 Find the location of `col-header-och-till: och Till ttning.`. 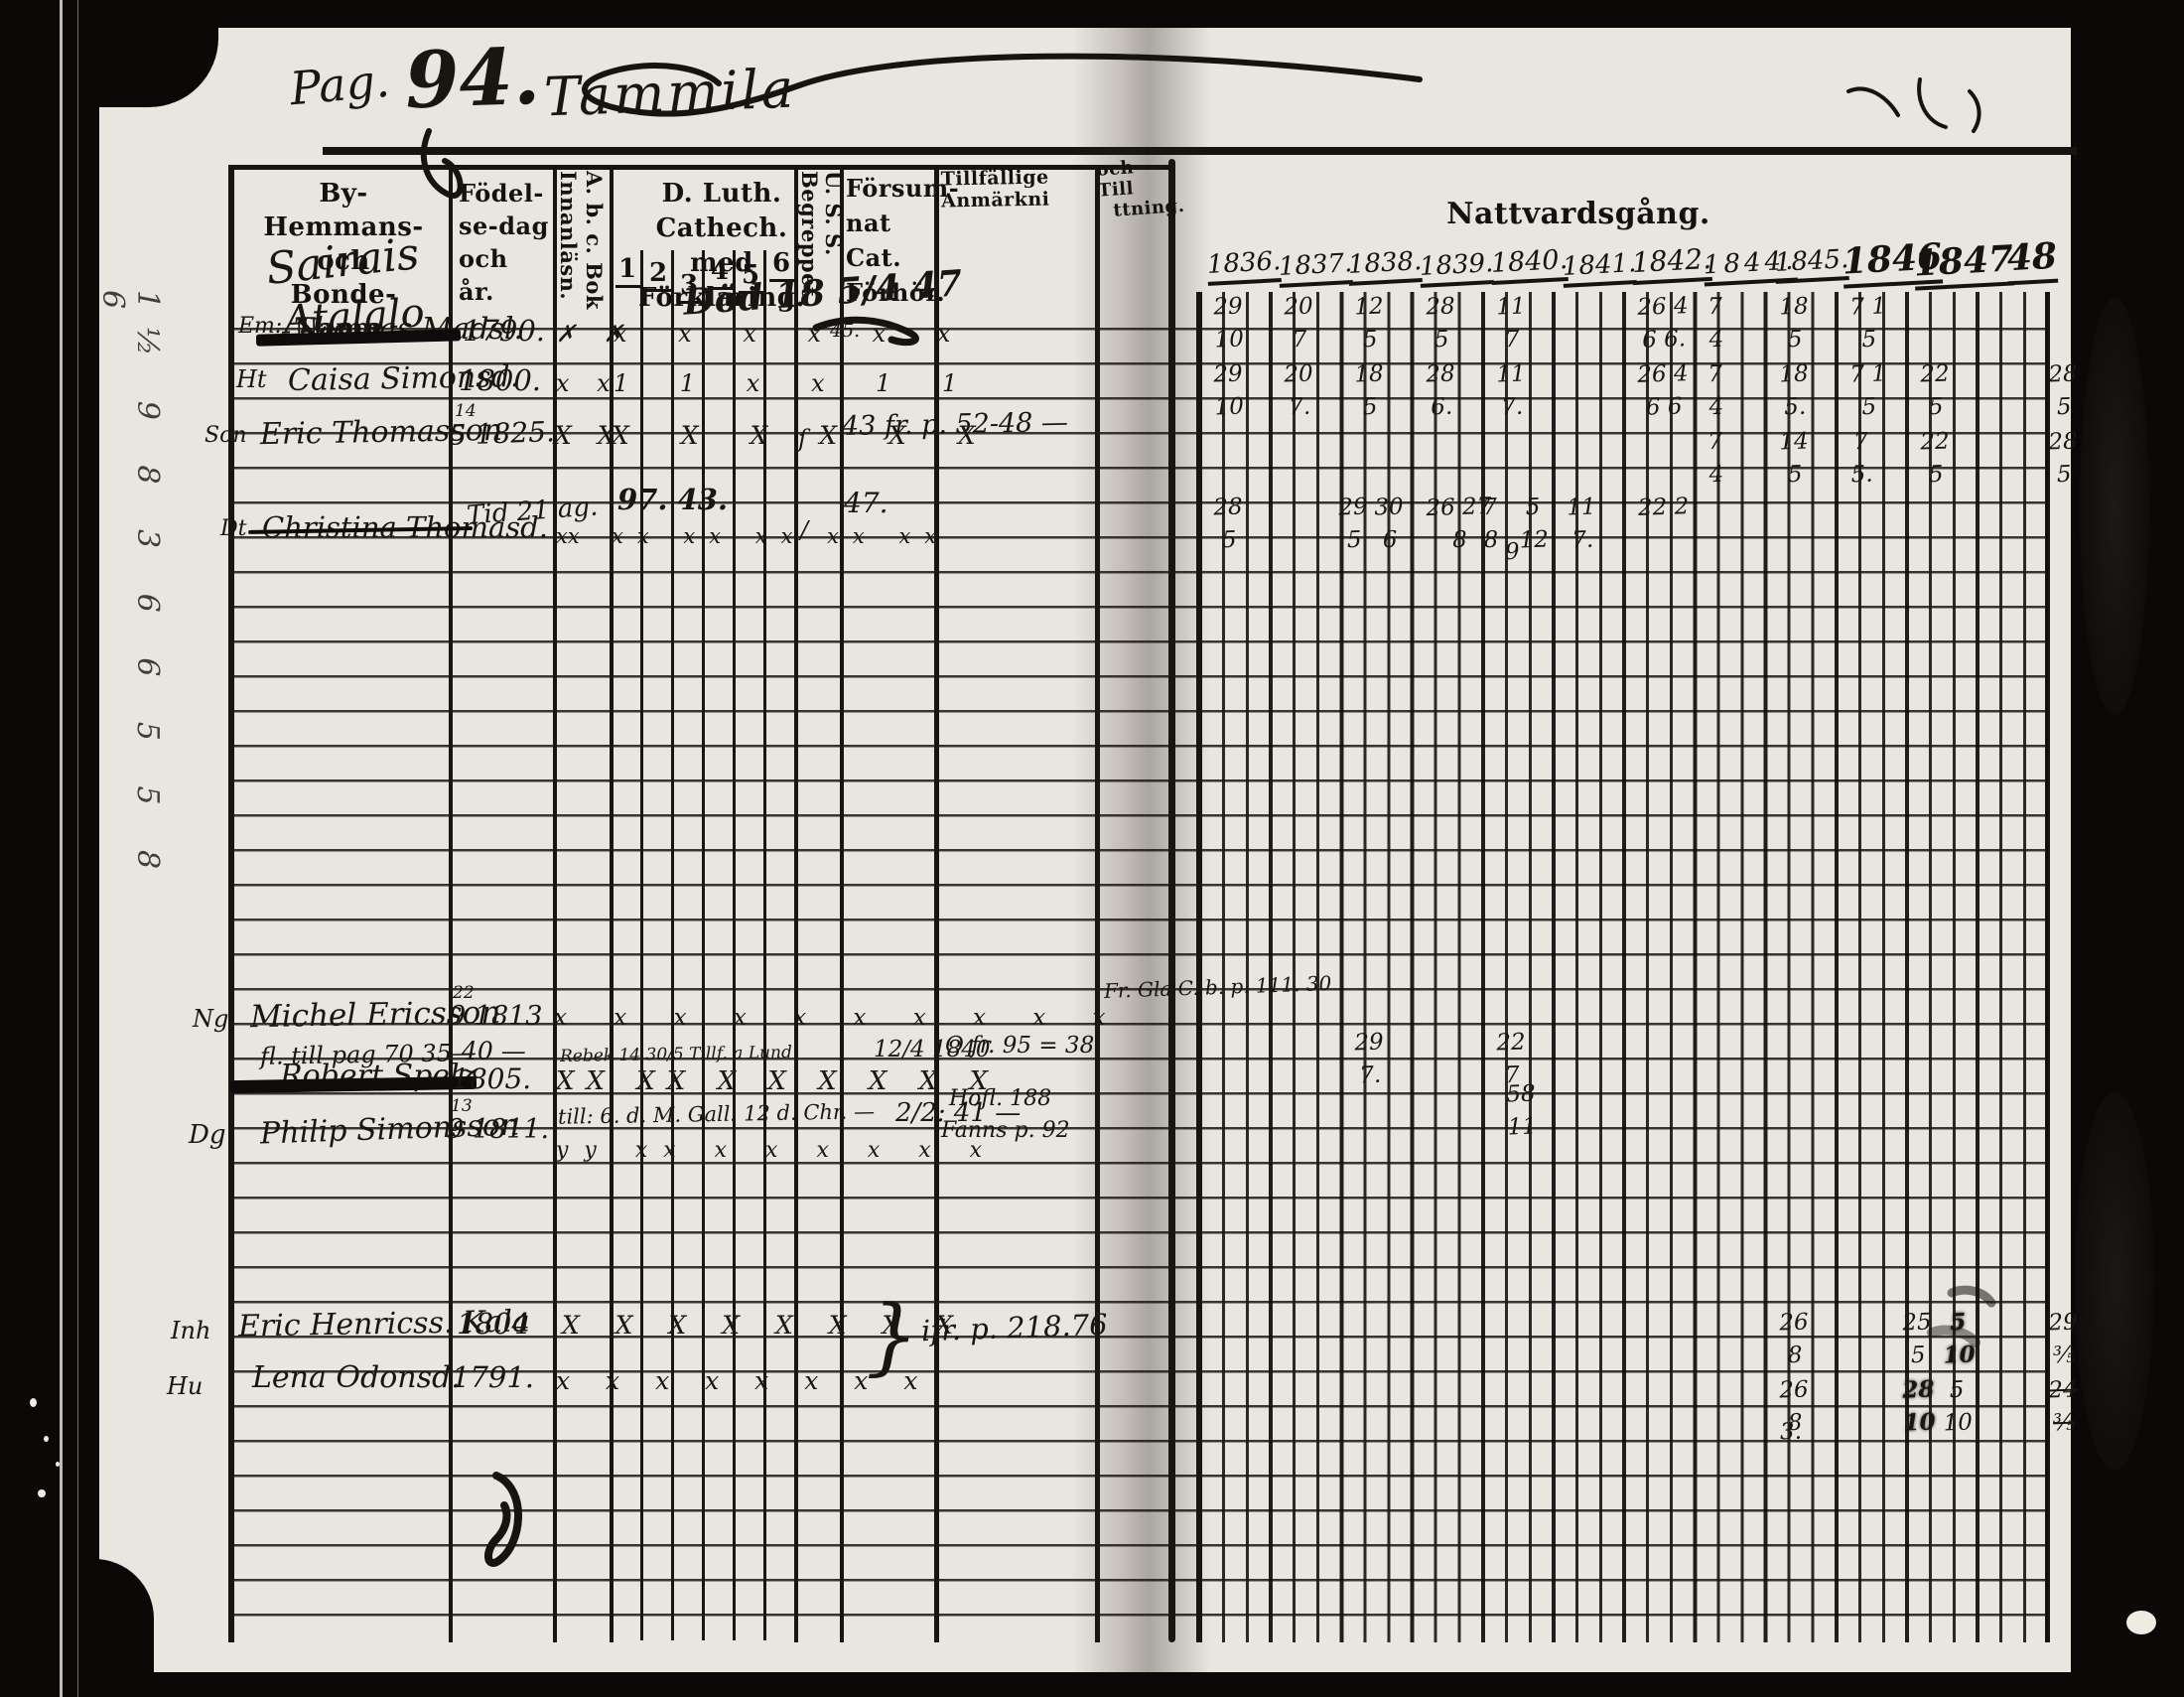

col-header-och-till: och Till ttning. is located at coordinates (1140, 187).